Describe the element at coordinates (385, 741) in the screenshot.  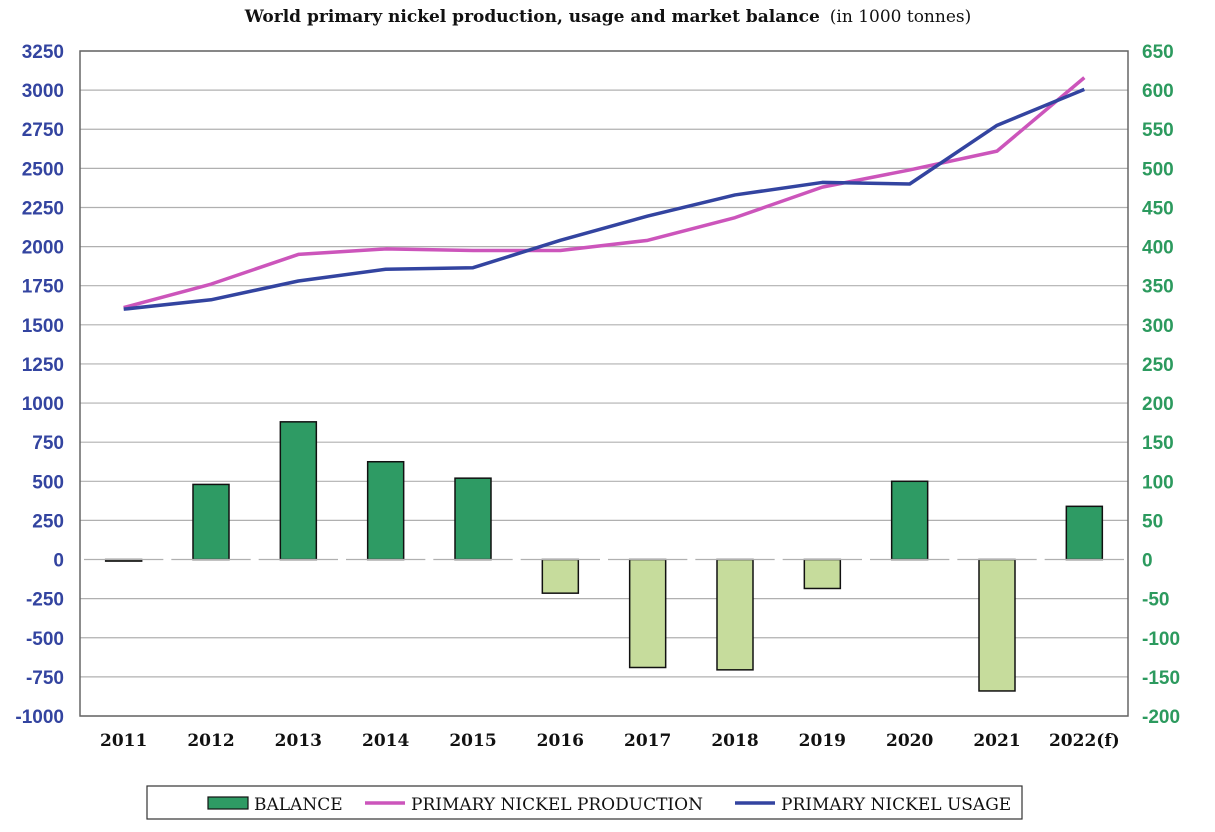
I see `x-tick-label: 2014` at that location.